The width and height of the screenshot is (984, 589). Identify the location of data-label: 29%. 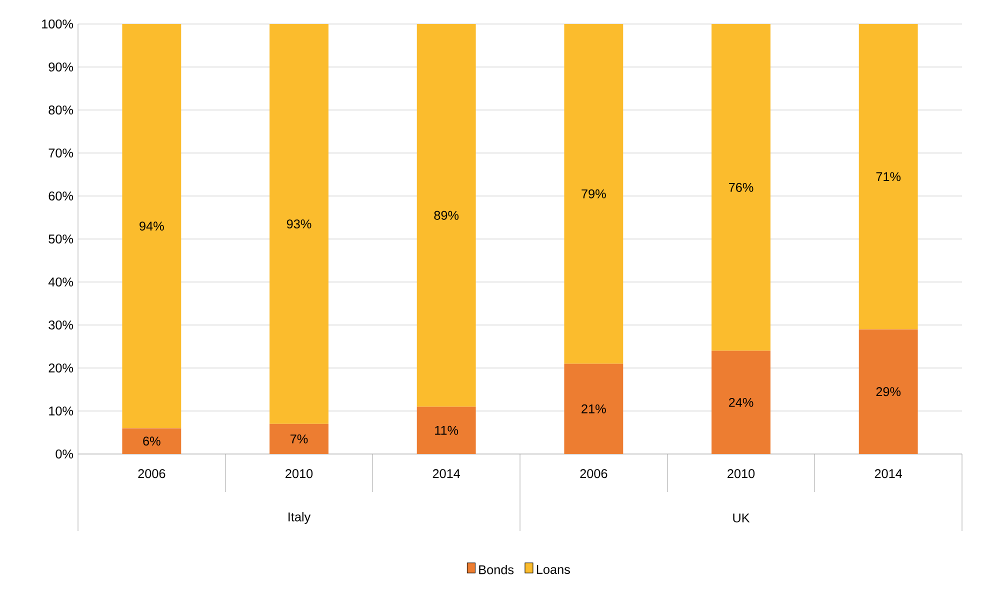
(888, 391).